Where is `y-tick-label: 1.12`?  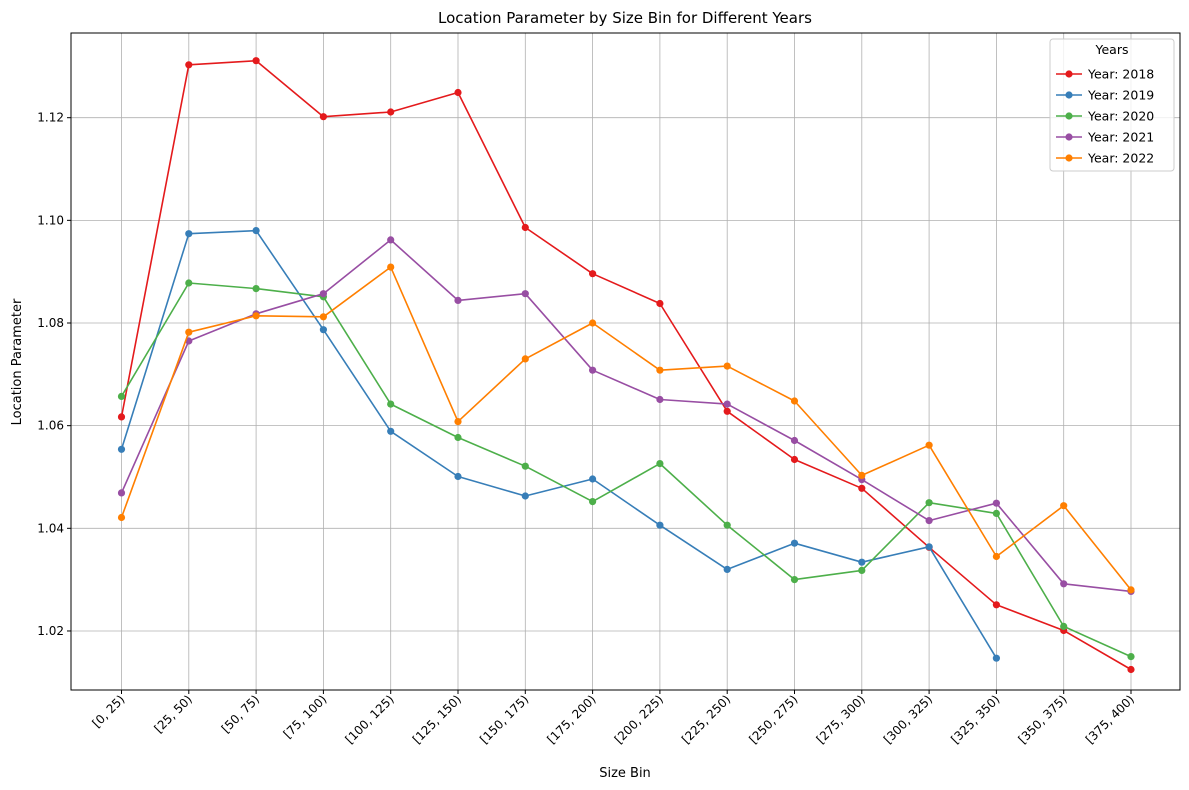
y-tick-label: 1.12 is located at coordinates (50, 118).